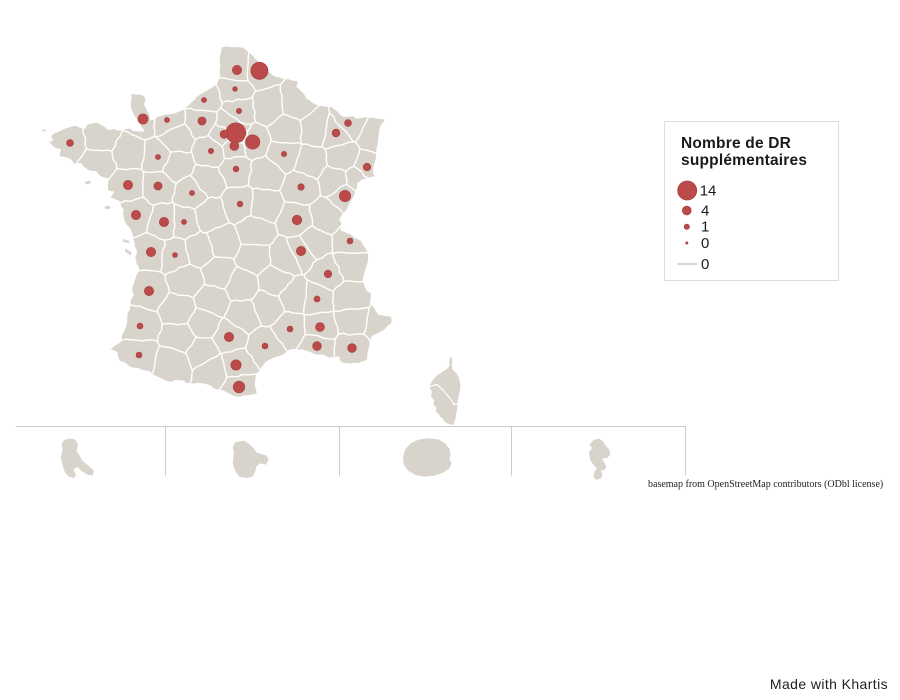  I want to click on svg-text: 4, so click(705, 211).